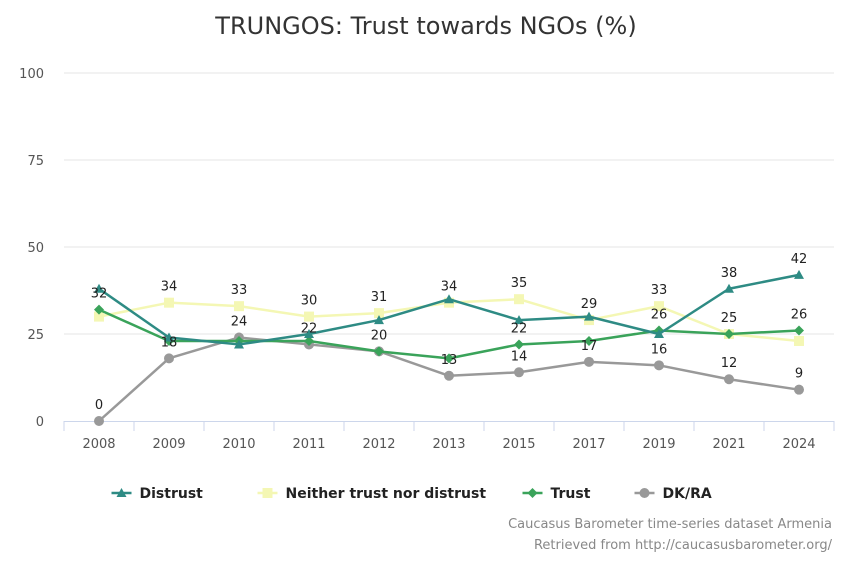 This screenshot has width=852, height=568. I want to click on x-tick-label-2021: 2021, so click(728, 444).